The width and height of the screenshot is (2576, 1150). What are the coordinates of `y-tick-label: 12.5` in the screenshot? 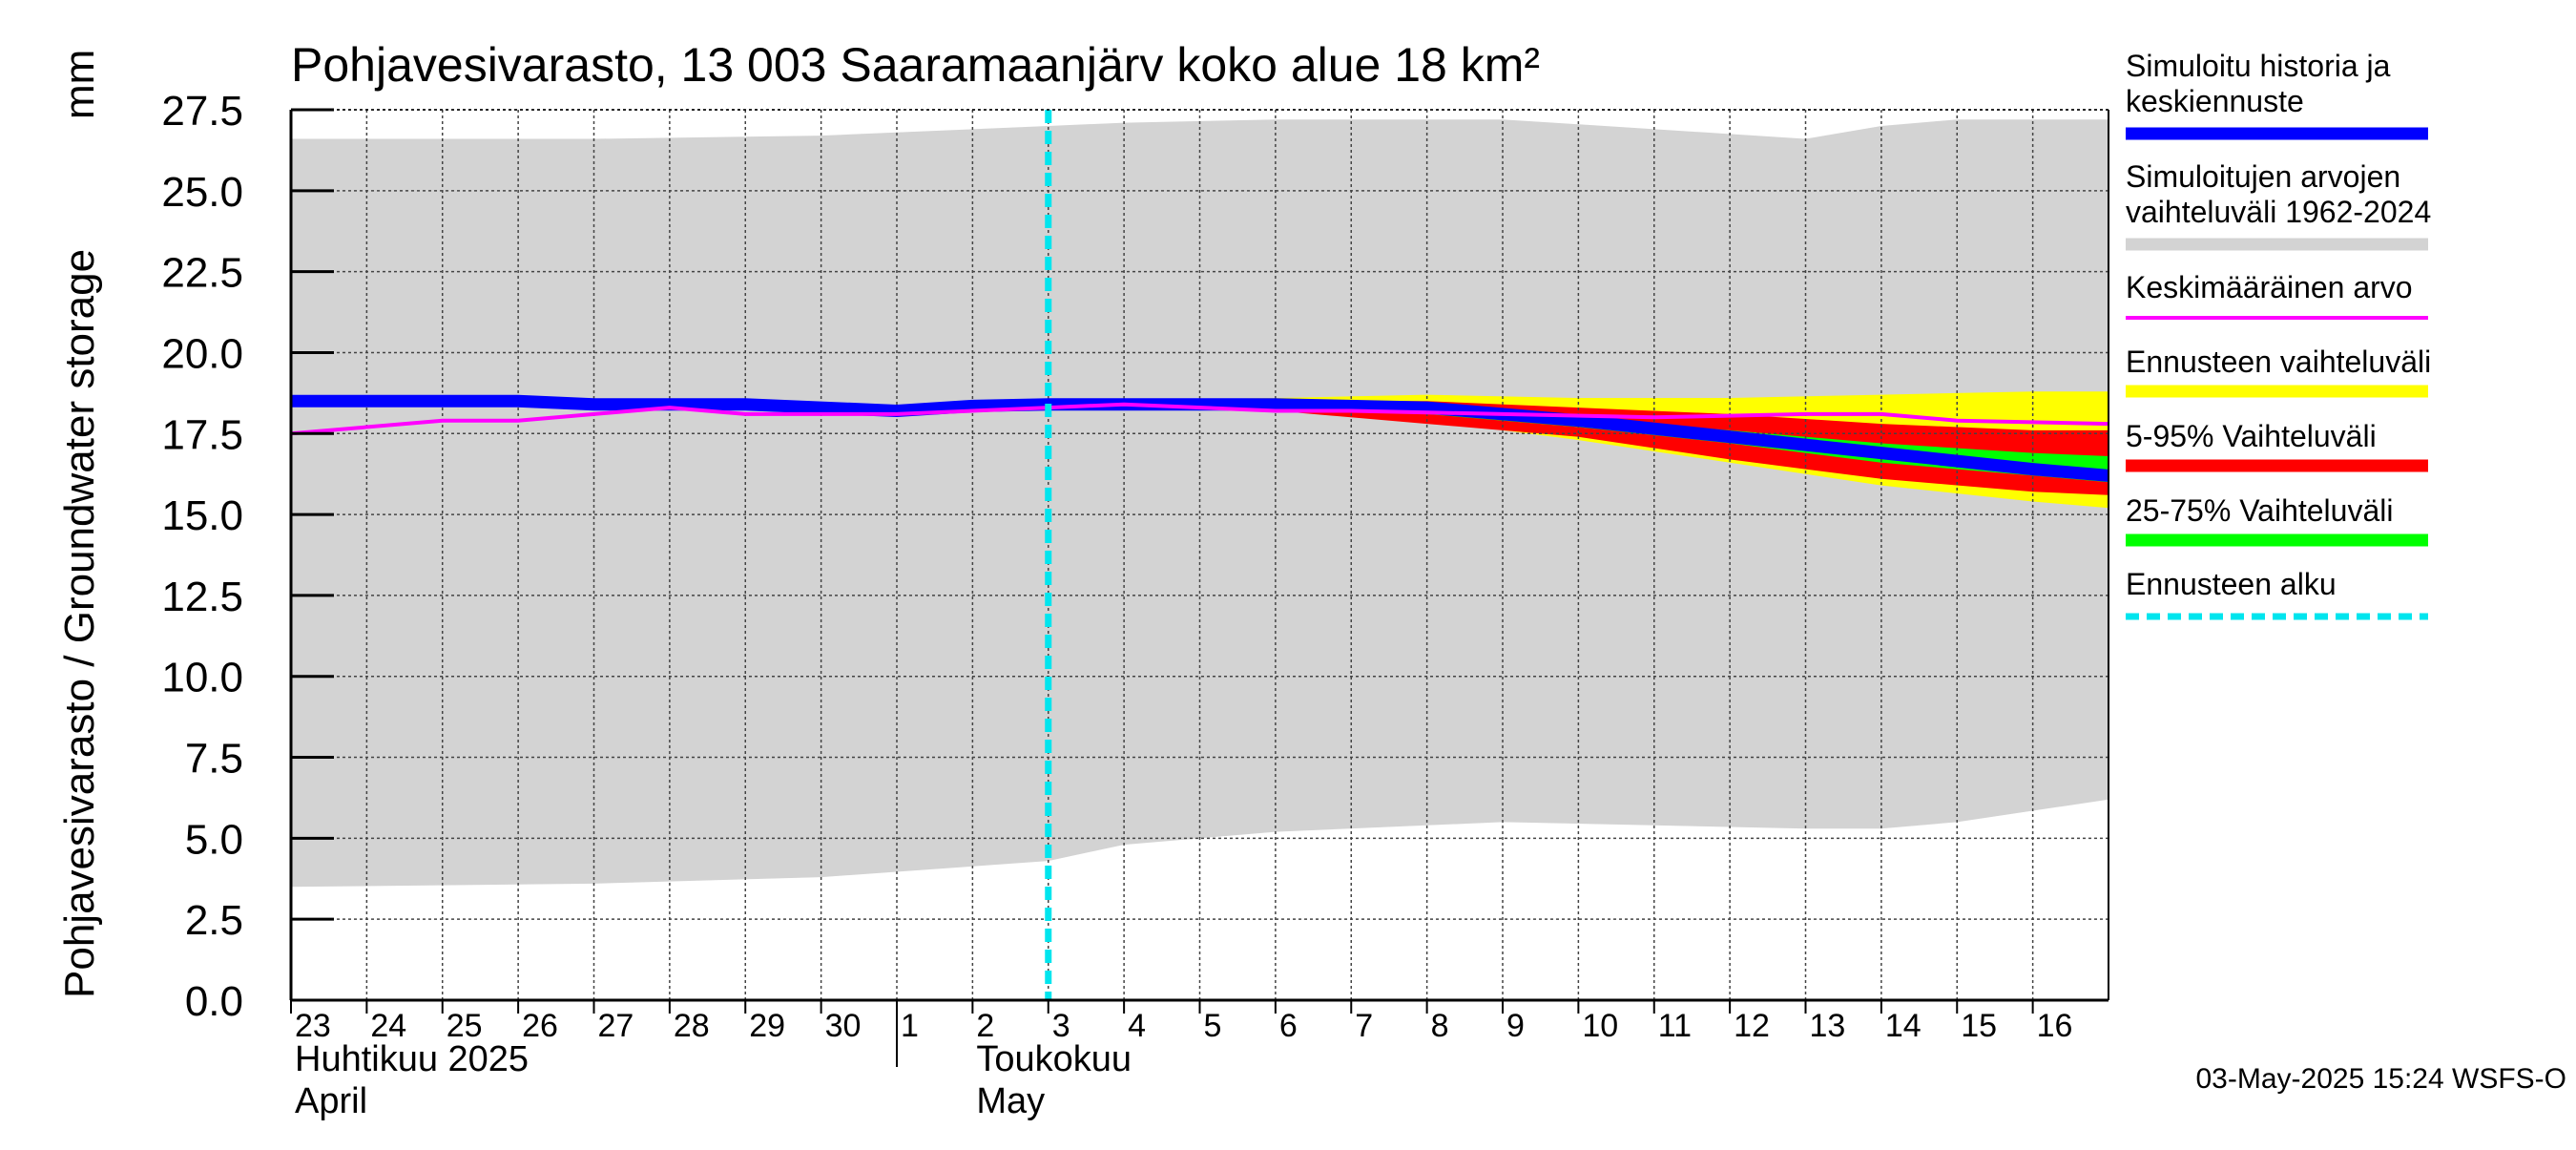 It's located at (202, 597).